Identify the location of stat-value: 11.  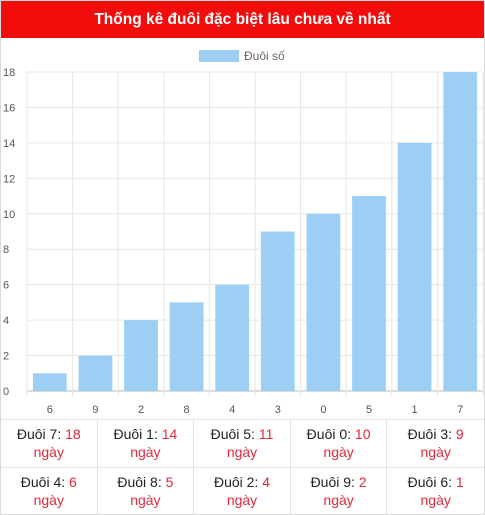
(266, 434).